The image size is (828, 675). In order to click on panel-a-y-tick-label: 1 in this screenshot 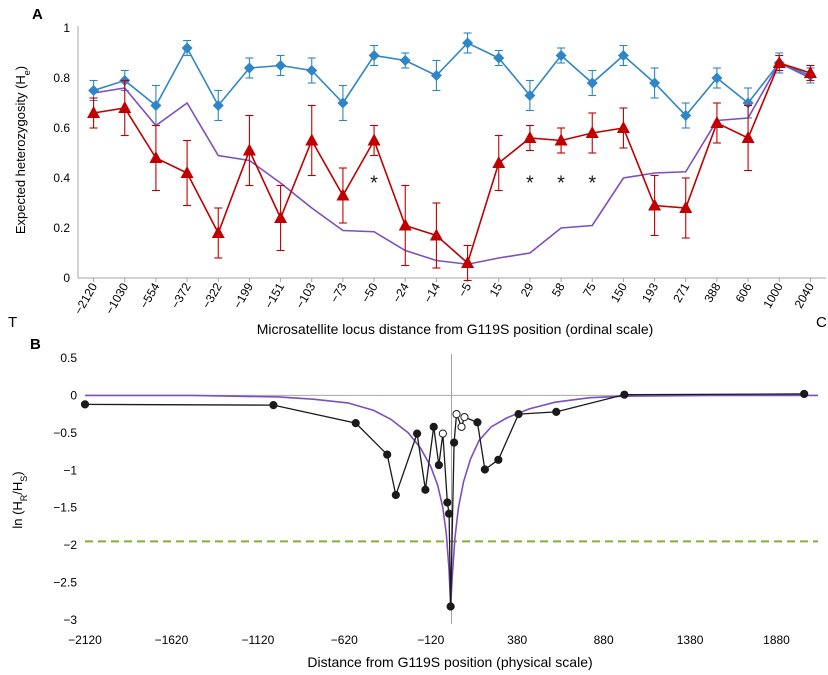, I will do `click(66, 28)`.